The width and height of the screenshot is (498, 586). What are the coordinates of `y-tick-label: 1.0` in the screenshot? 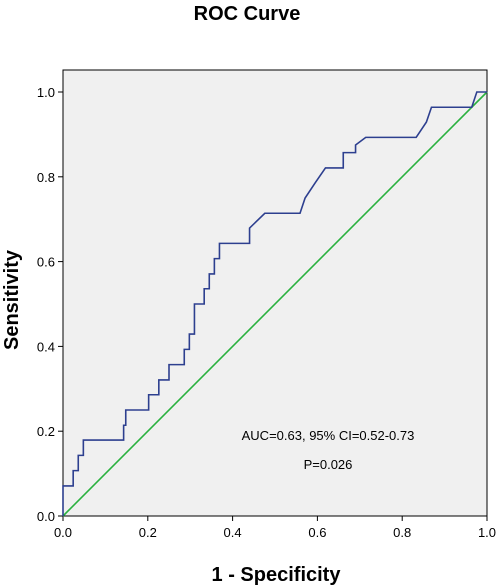 It's located at (46, 92).